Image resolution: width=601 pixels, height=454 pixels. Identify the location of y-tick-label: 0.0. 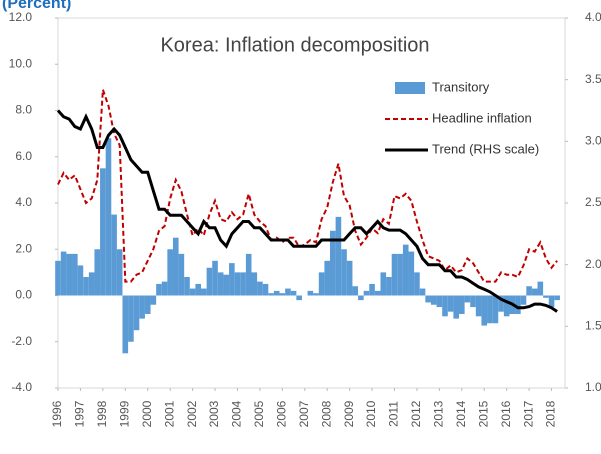
(23, 295).